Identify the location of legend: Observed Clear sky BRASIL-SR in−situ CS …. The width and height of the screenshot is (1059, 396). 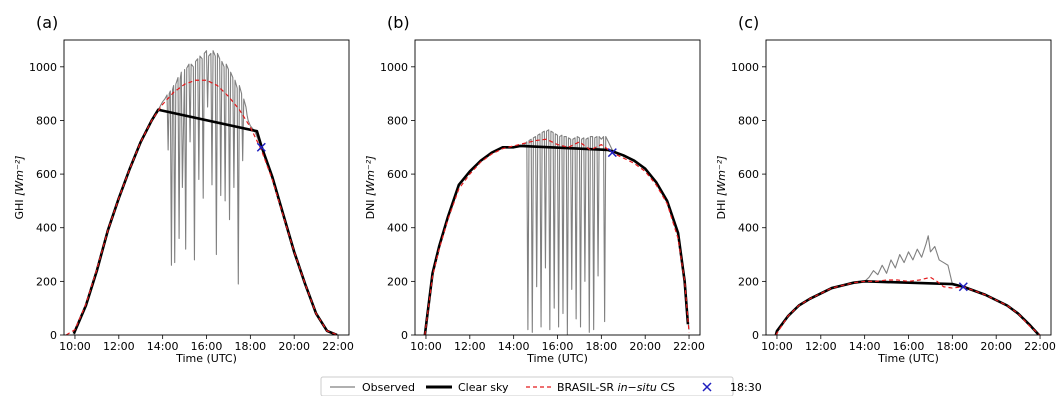
(541, 386).